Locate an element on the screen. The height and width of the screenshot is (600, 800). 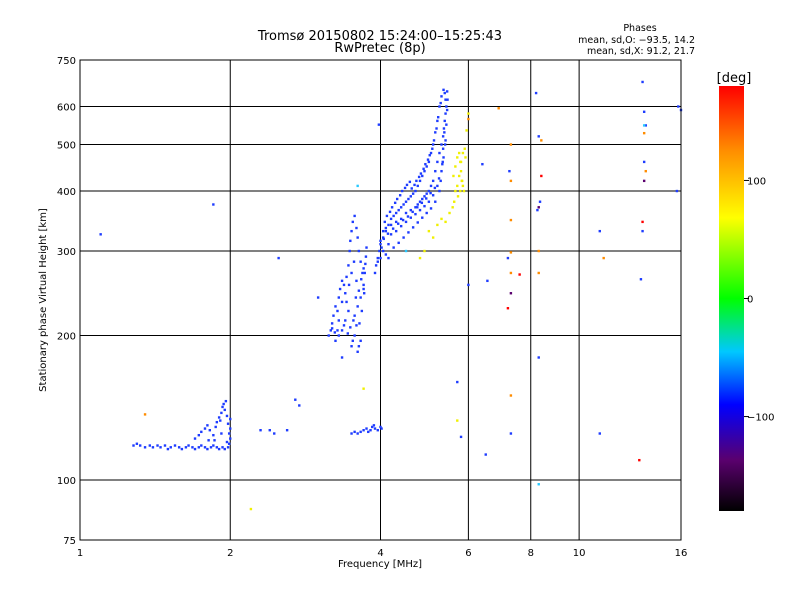
colorbar-tick-label: 100 is located at coordinates (756, 181).